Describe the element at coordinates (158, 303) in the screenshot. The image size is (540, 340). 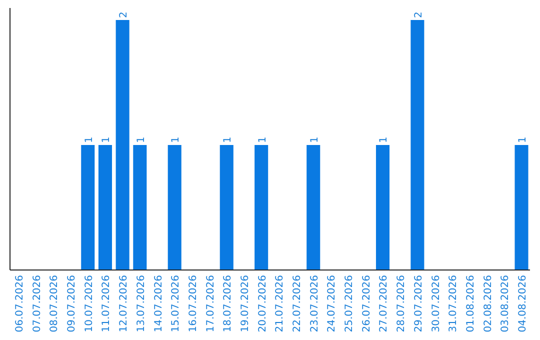
I see `x-tick-label: 14.07.2026` at that location.